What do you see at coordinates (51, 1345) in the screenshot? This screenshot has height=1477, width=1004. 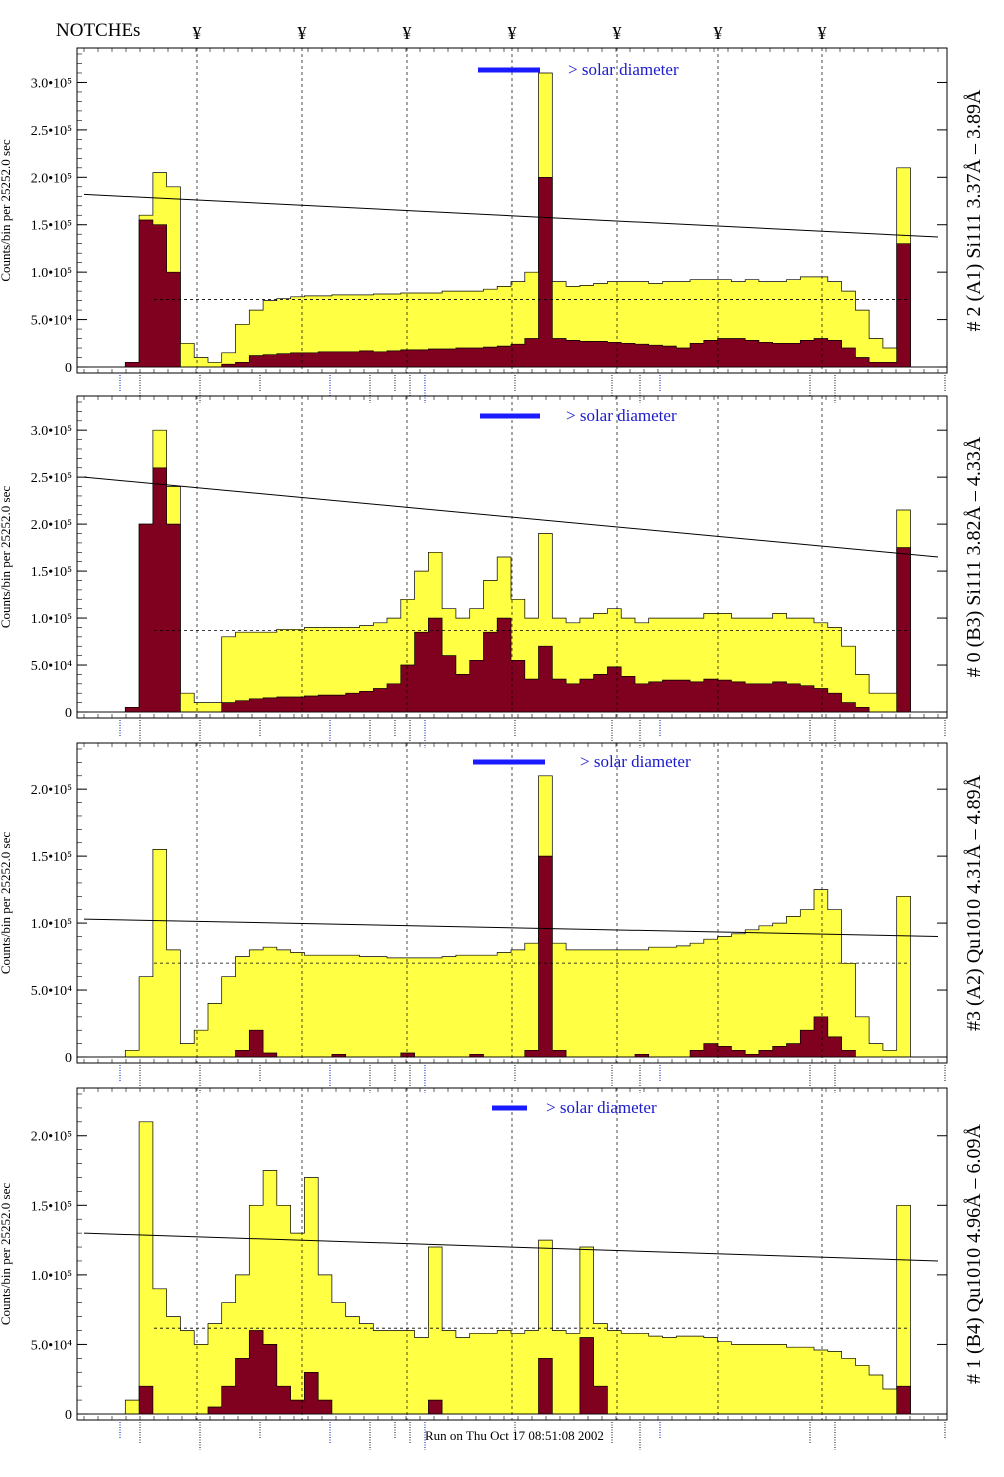 I see `chart-4-ytick-label-1: 5.0•10⁴` at bounding box center [51, 1345].